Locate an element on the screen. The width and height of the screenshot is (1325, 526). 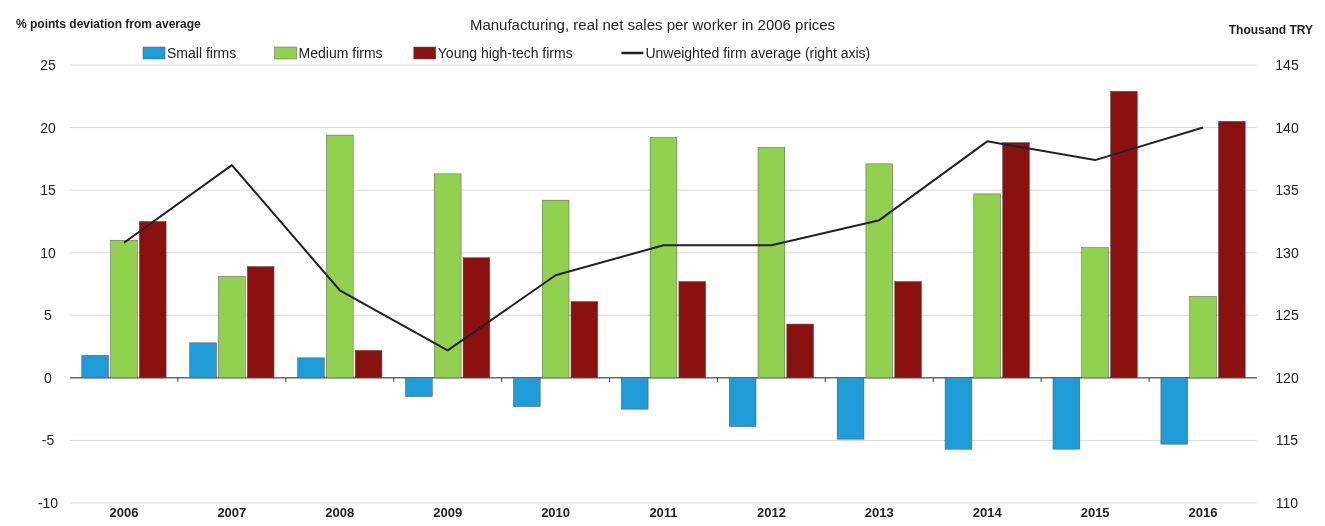
x-tick-label: 2009 is located at coordinates (448, 512).